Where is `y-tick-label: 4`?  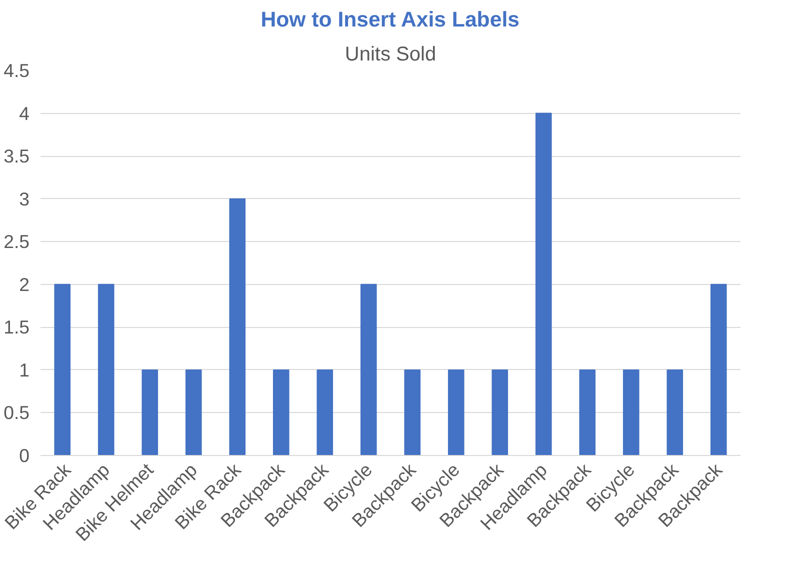 y-tick-label: 4 is located at coordinates (24, 113).